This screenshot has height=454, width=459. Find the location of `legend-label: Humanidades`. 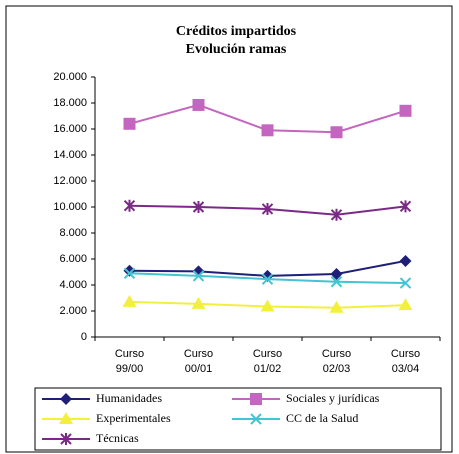

legend-label: Humanidades is located at coordinates (129, 398).